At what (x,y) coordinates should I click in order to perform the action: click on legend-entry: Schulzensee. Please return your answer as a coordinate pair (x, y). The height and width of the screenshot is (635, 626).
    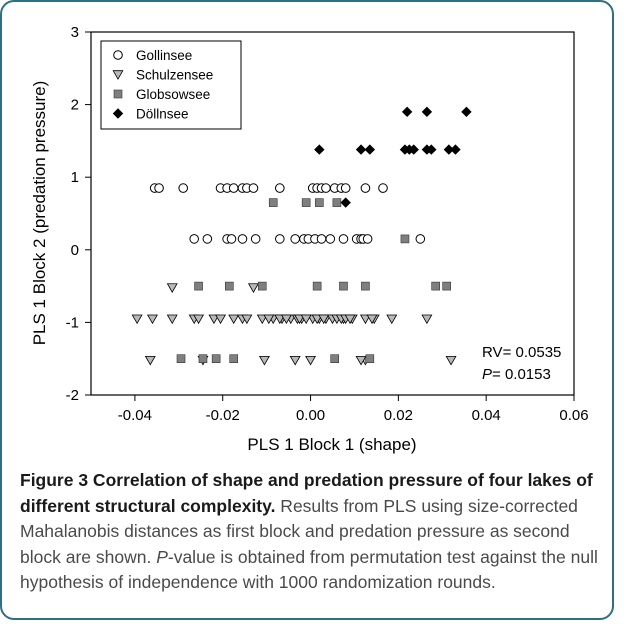
    Looking at the image, I should click on (174, 75).